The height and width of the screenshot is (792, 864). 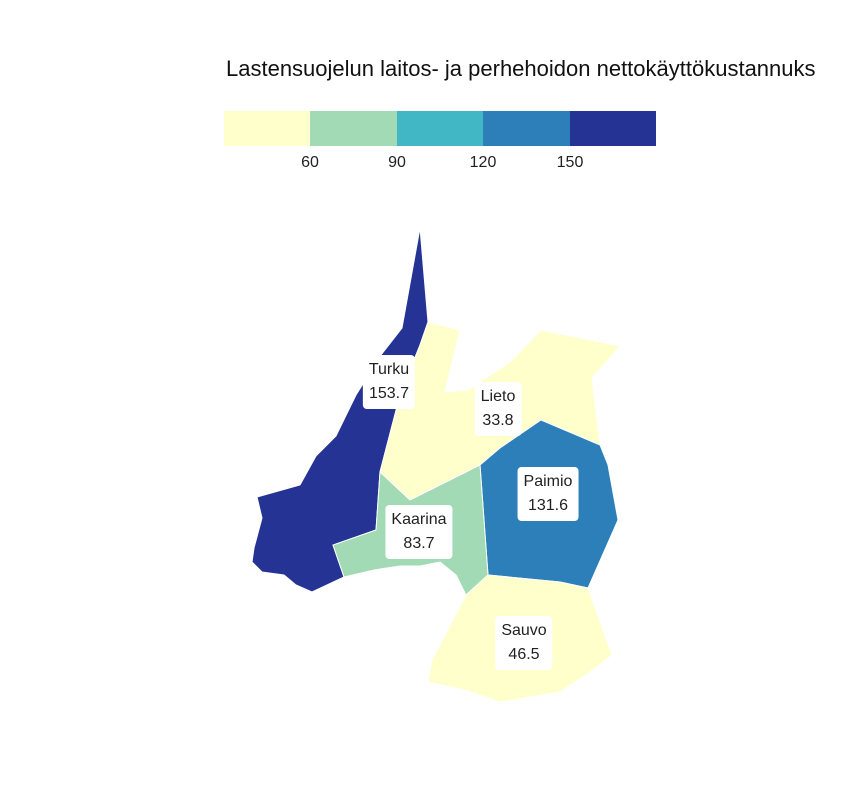 What do you see at coordinates (389, 382) in the screenshot?
I see `region-label-turku: Turku 153.7` at bounding box center [389, 382].